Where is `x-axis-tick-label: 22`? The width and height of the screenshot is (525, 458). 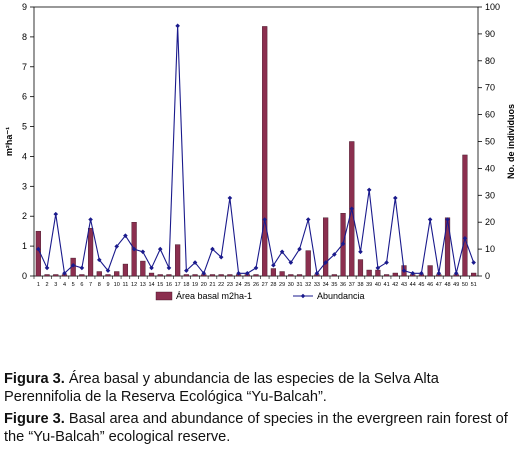 x-axis-tick-label: 22 is located at coordinates (221, 285).